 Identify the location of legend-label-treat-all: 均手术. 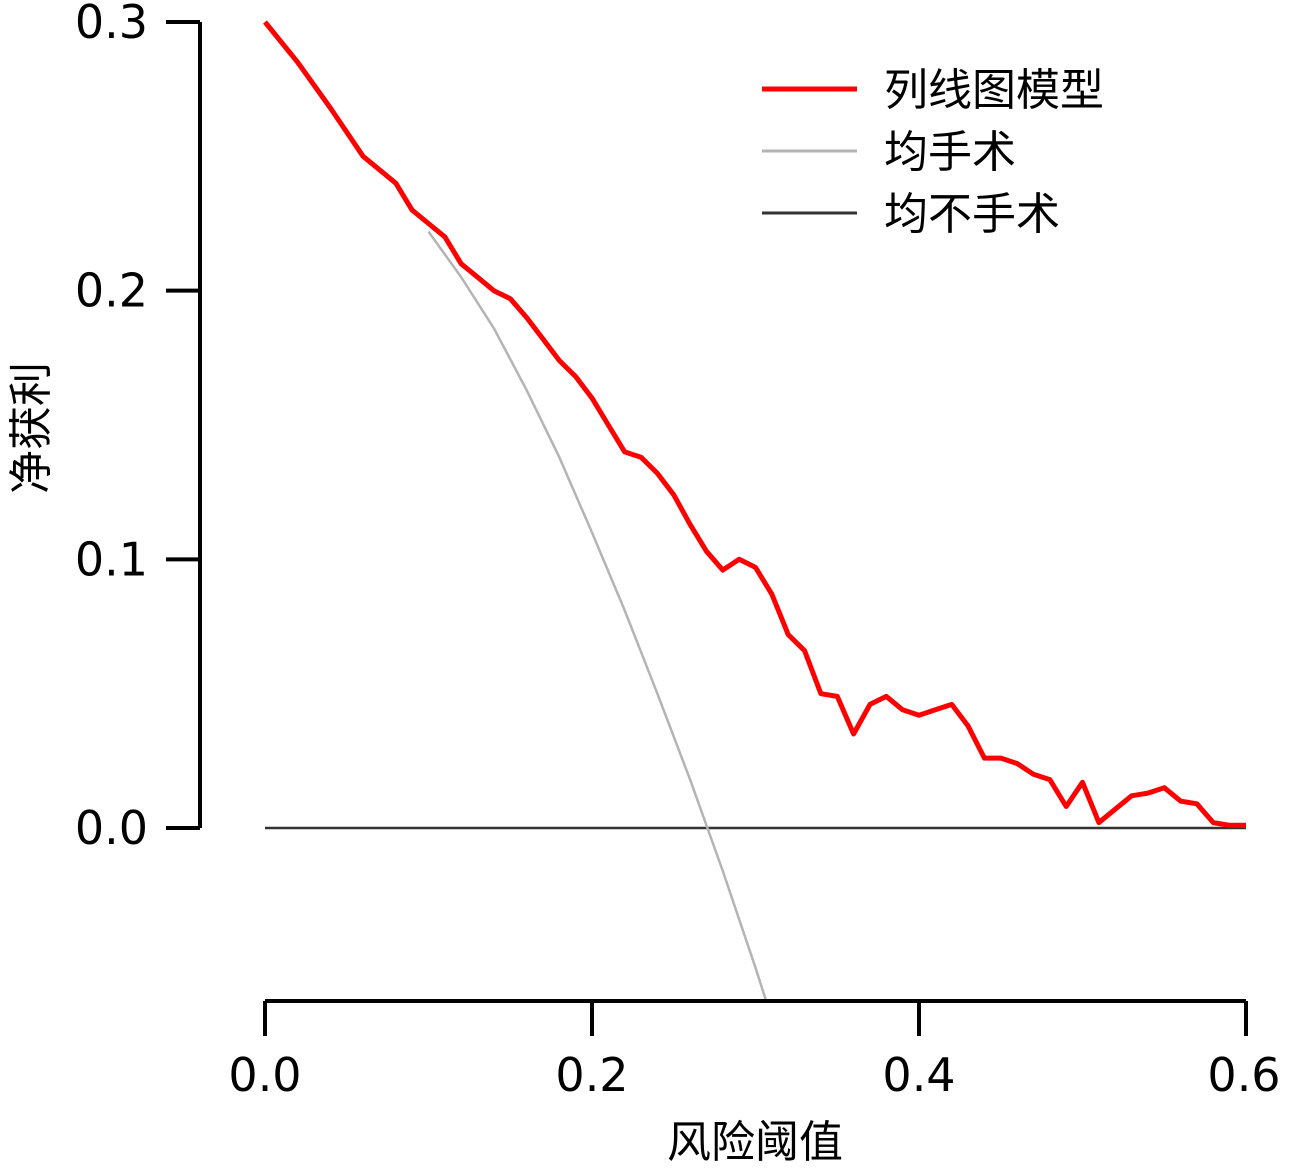
(950, 152).